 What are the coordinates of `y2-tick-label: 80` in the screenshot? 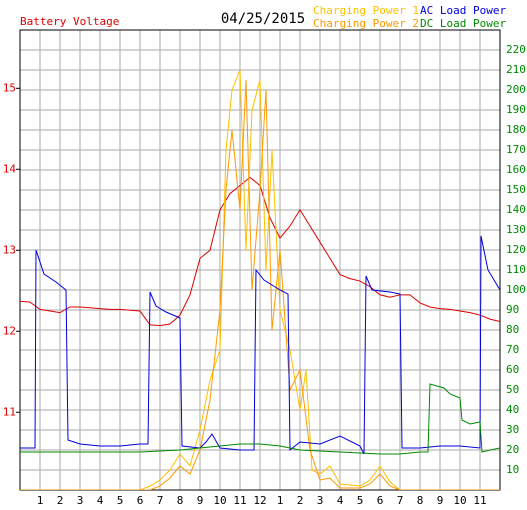 It's located at (512, 329).